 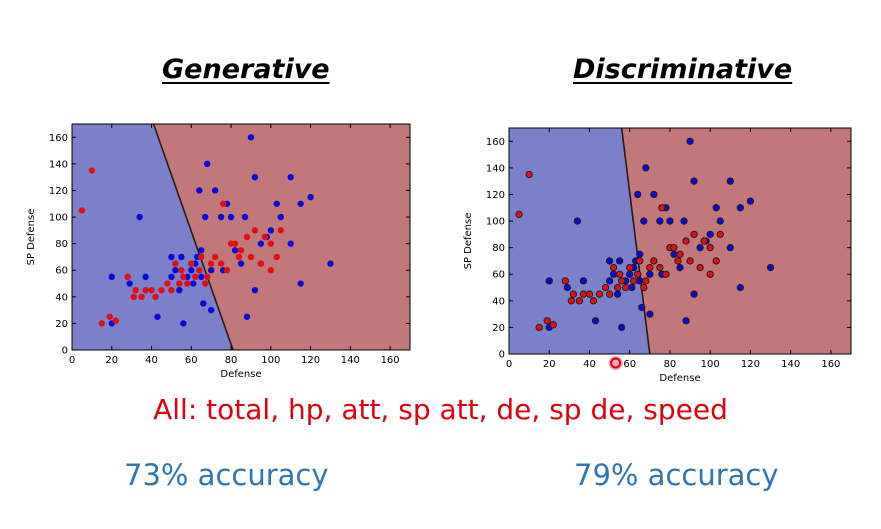 I want to click on gen-xtick-label-0: 0, so click(x=72, y=360).